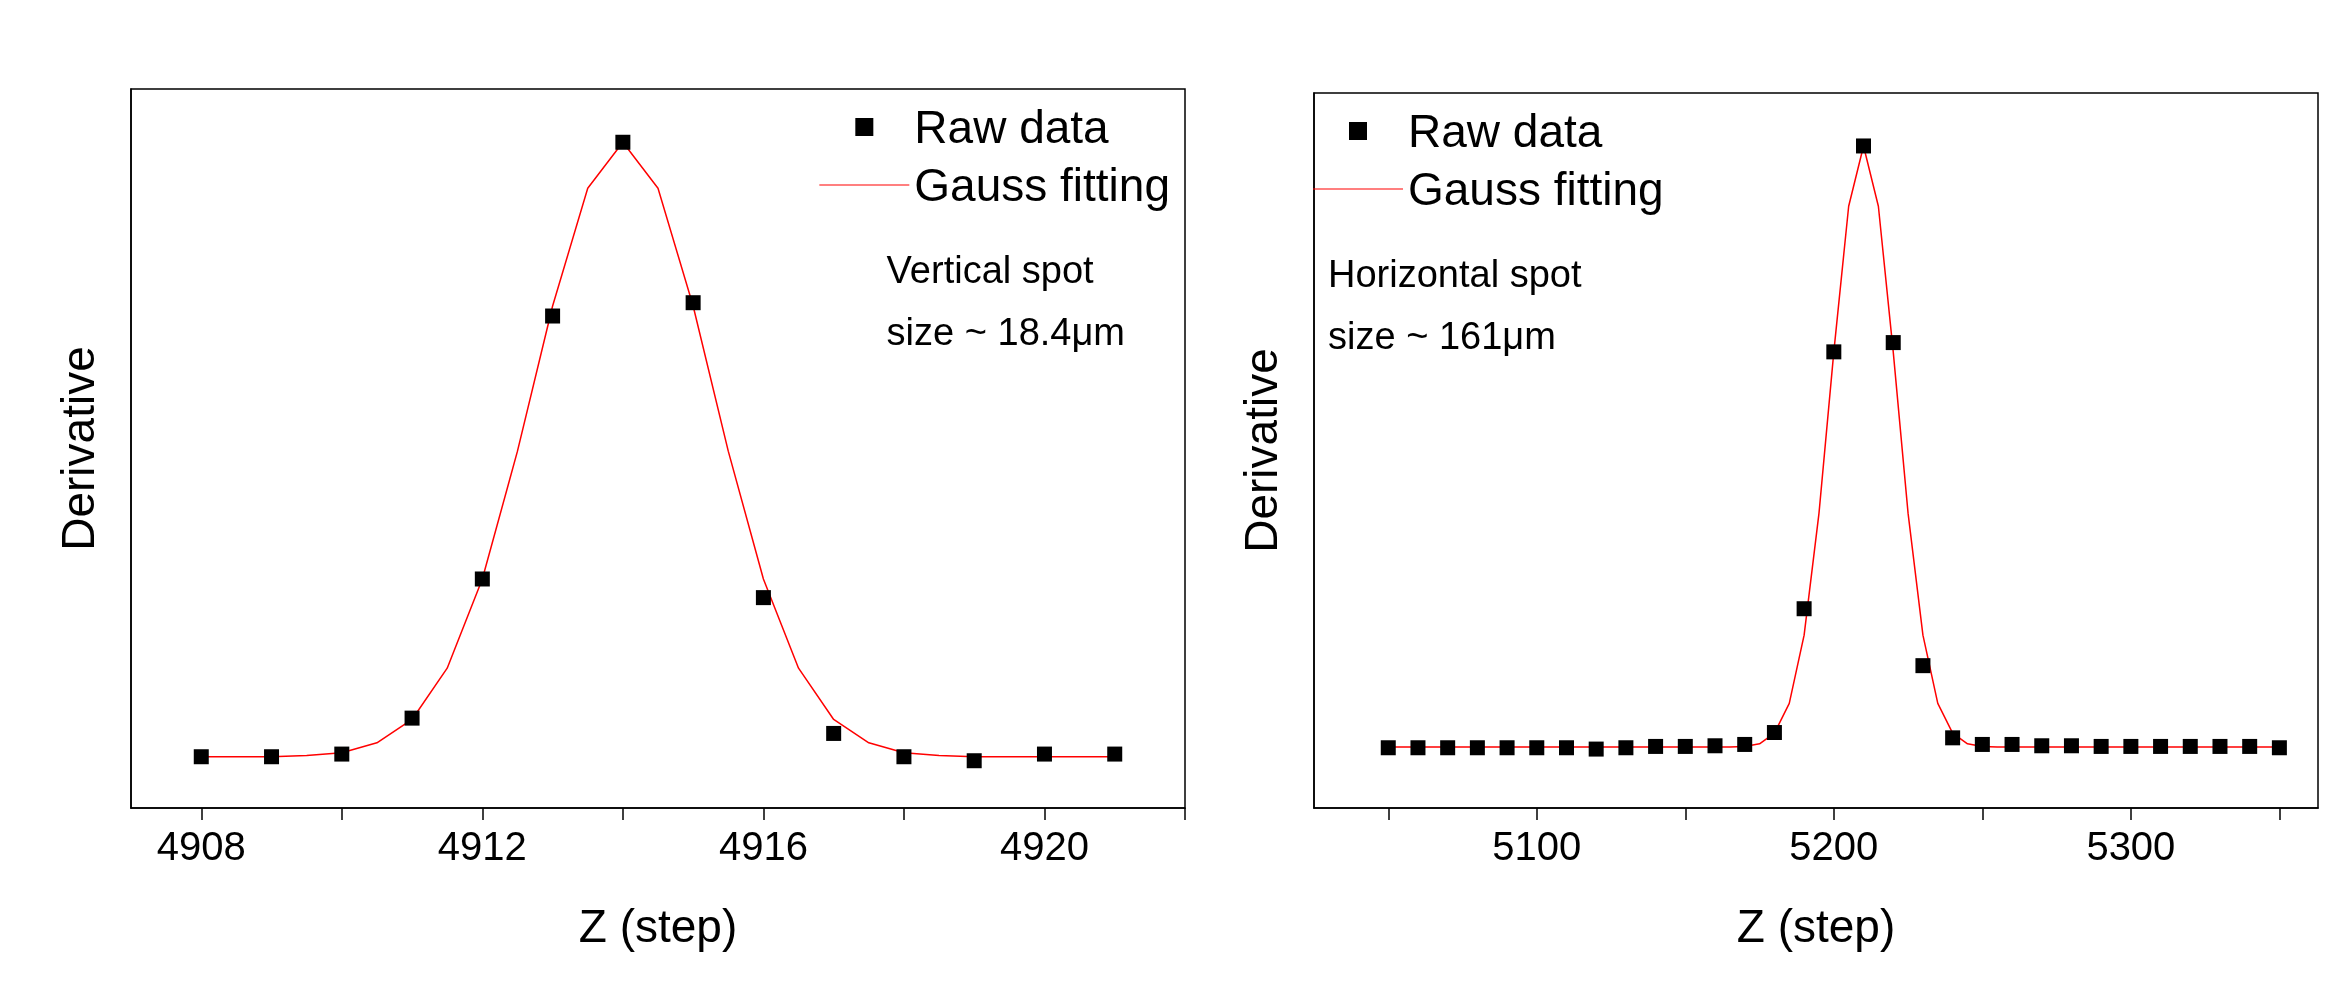 The image size is (2326, 988). I want to click on annotation: Horizontal spot size ~ 161μm, so click(1455, 305).